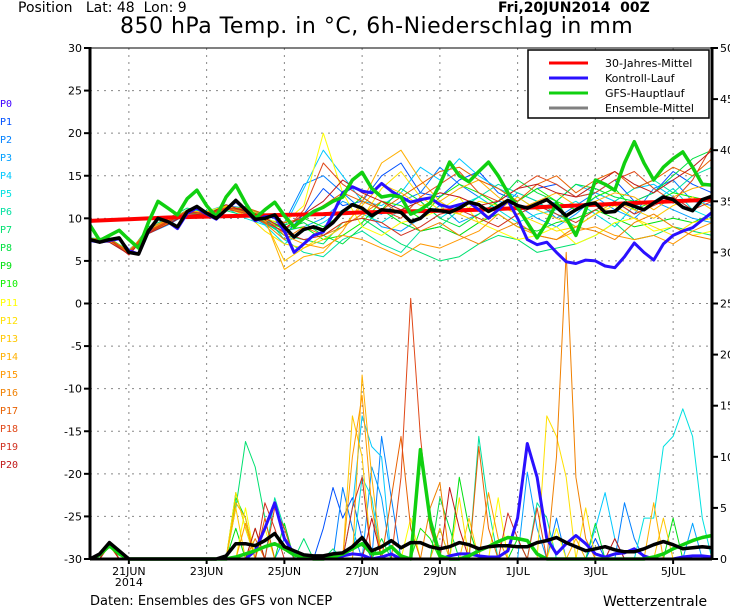 The image size is (730, 610). I want to click on x-tick-sublabel: 2014, so click(129, 582).